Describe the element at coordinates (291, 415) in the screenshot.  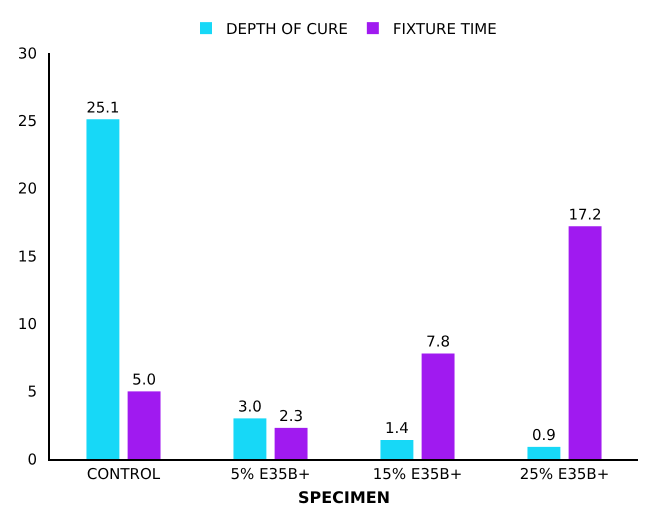
I see `data-label: 2.3` at that location.